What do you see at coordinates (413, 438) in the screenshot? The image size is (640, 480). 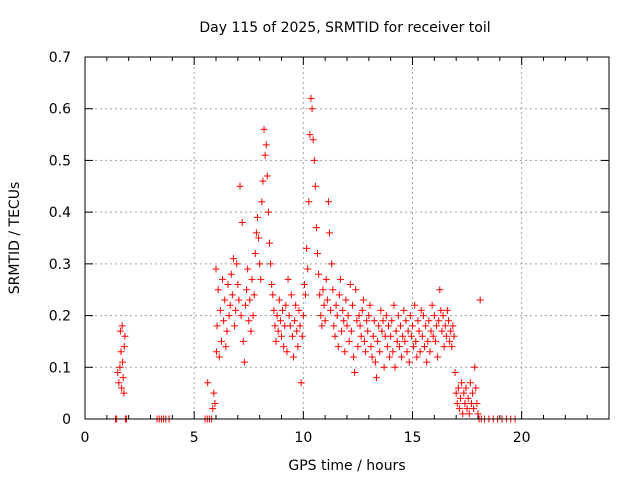 I see `x-tick-label: 15` at bounding box center [413, 438].